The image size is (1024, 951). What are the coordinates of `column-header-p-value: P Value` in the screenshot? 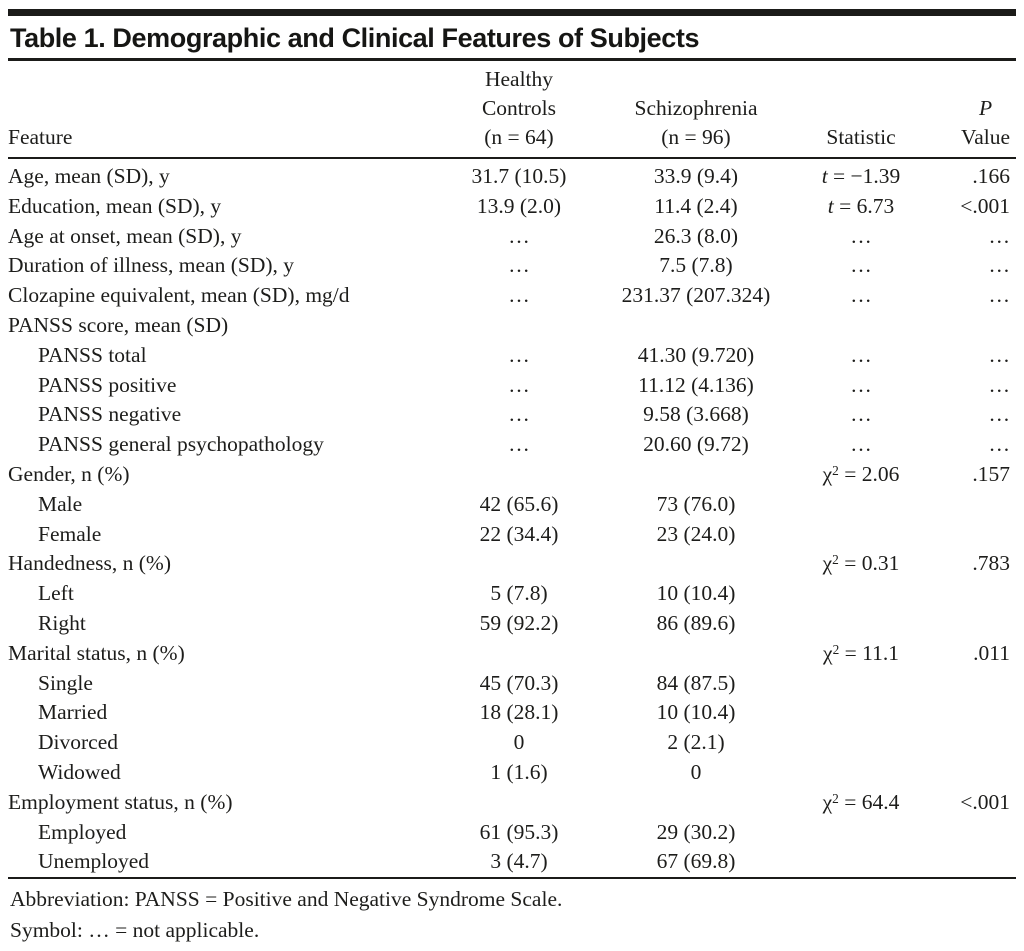 It's located at (972, 110).